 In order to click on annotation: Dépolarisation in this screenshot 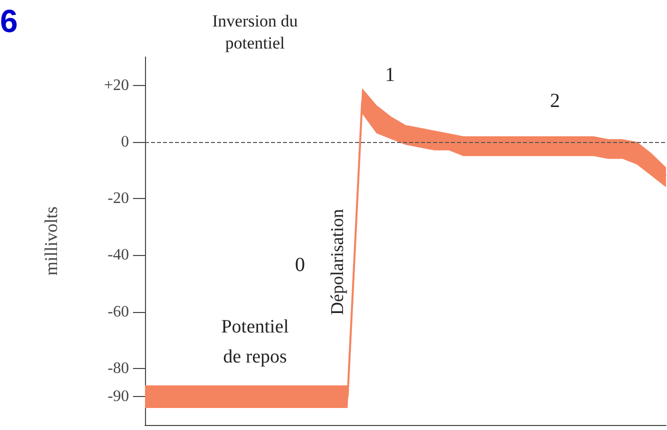, I will do `click(337, 262)`.